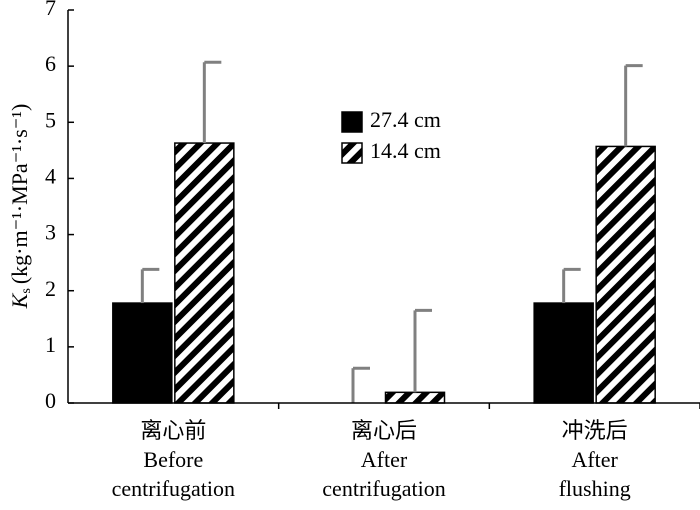 The width and height of the screenshot is (700, 510). I want to click on x-tick-label: flushing, so click(595, 488).